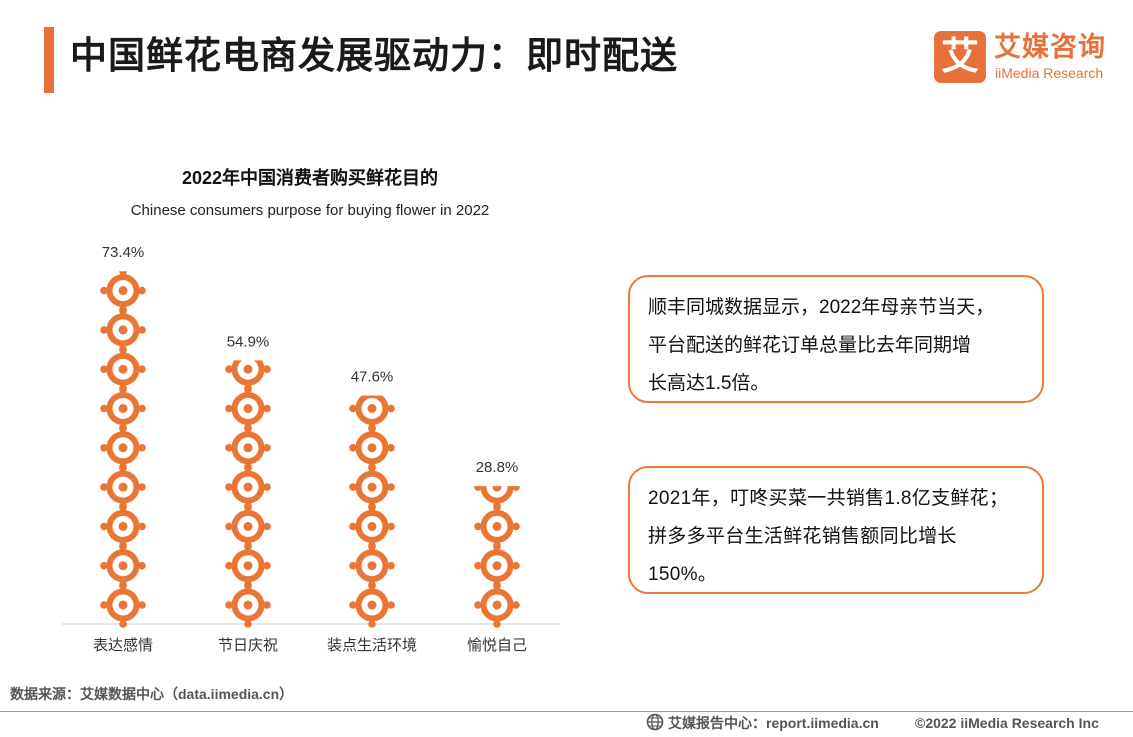 This screenshot has height=737, width=1133. I want to click on logo-en-text: iiMedia Research, so click(1049, 73).